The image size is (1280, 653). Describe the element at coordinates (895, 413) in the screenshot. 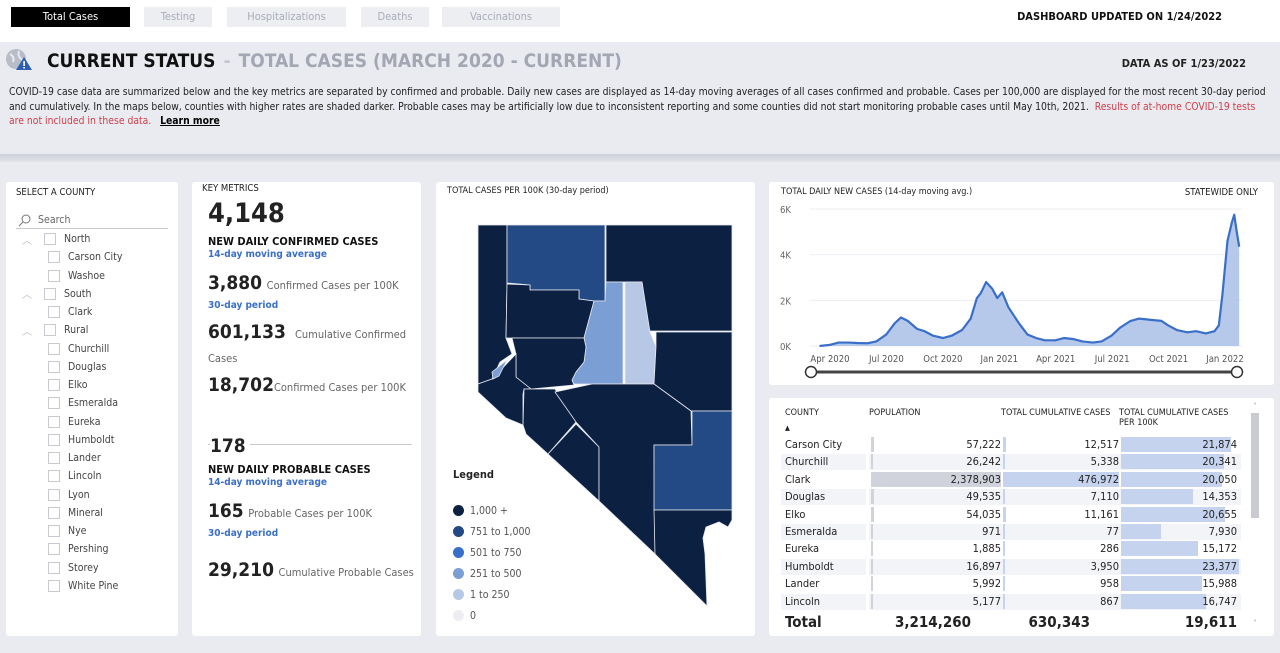

I see `column-header-population: POPULATION` at that location.